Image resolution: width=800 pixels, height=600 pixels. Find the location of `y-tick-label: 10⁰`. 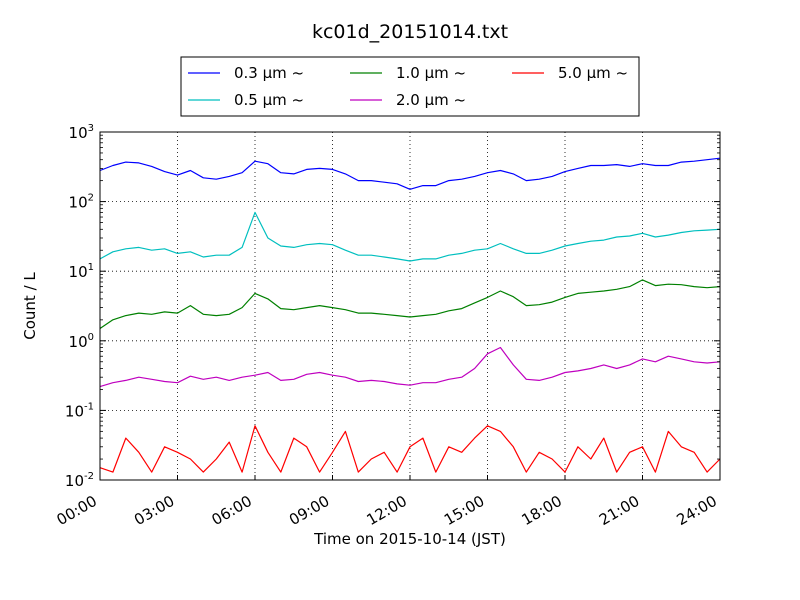

y-tick-label: 10⁰ is located at coordinates (81, 341).